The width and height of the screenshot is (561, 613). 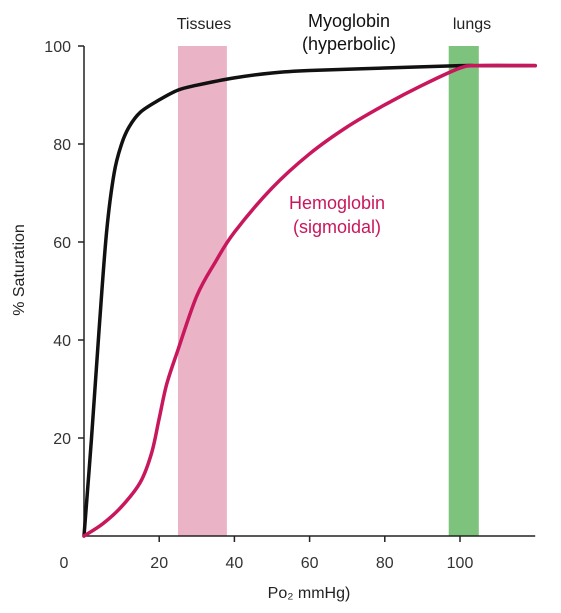 What do you see at coordinates (385, 563) in the screenshot?
I see `x-tick-label: 80` at bounding box center [385, 563].